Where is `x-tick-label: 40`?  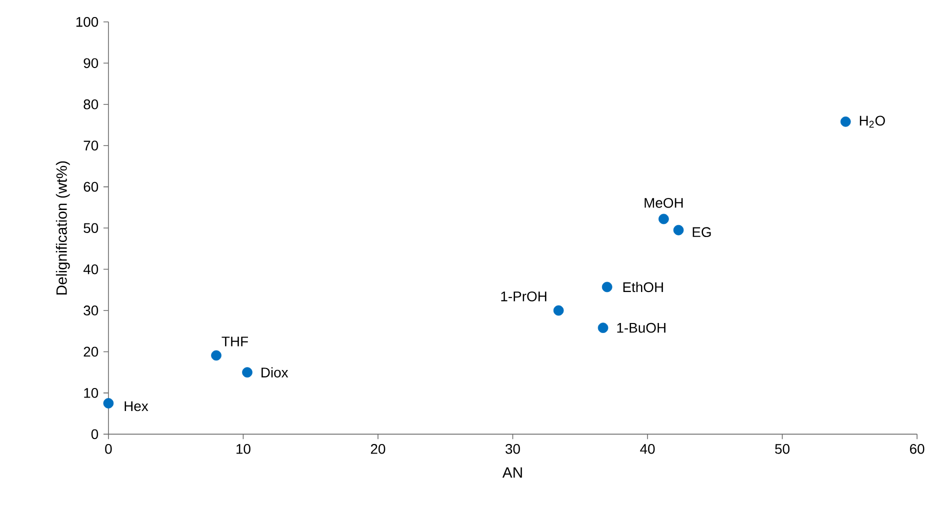 x-tick-label: 40 is located at coordinates (647, 449).